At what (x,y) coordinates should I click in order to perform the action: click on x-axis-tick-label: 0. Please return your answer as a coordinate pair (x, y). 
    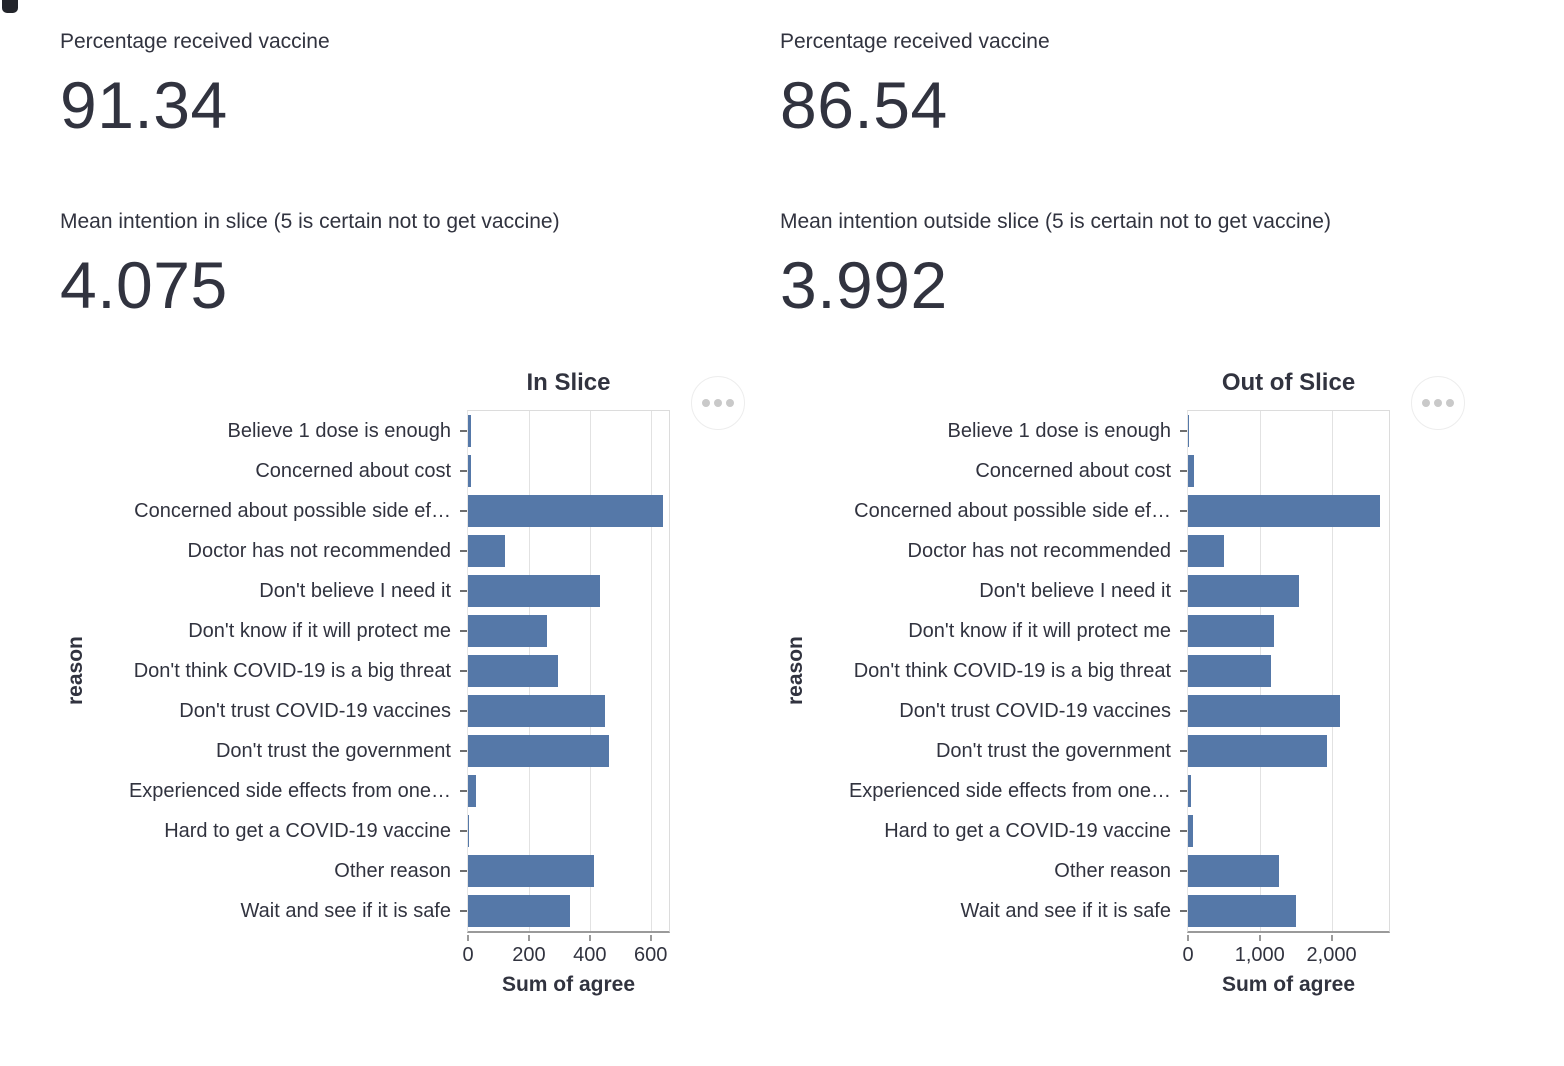
    Looking at the image, I should click on (468, 955).